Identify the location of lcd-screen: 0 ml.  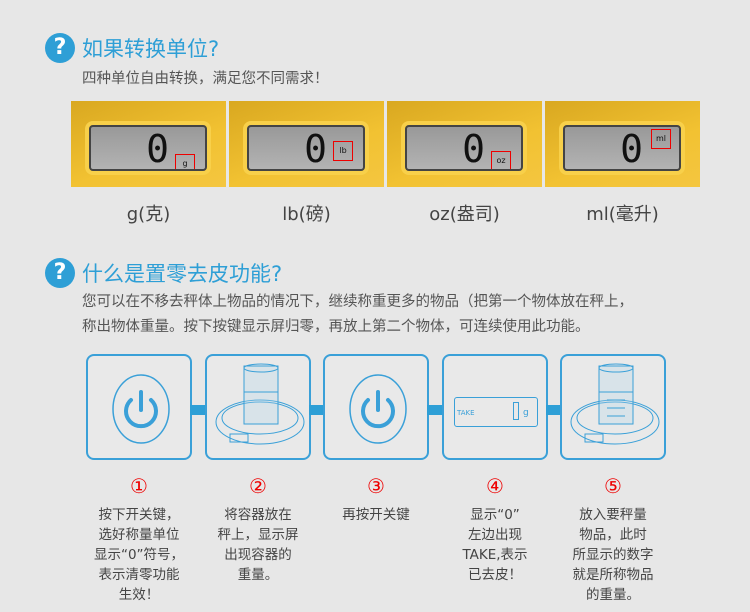
(622, 148).